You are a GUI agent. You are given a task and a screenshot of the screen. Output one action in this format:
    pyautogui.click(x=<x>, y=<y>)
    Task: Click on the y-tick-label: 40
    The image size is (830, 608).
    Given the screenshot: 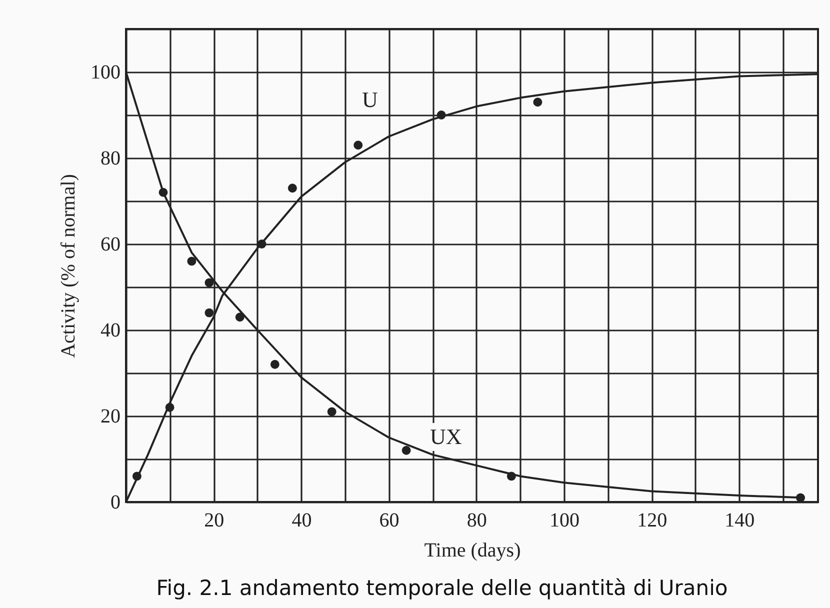 What is the action you would take?
    pyautogui.click(x=110, y=331)
    